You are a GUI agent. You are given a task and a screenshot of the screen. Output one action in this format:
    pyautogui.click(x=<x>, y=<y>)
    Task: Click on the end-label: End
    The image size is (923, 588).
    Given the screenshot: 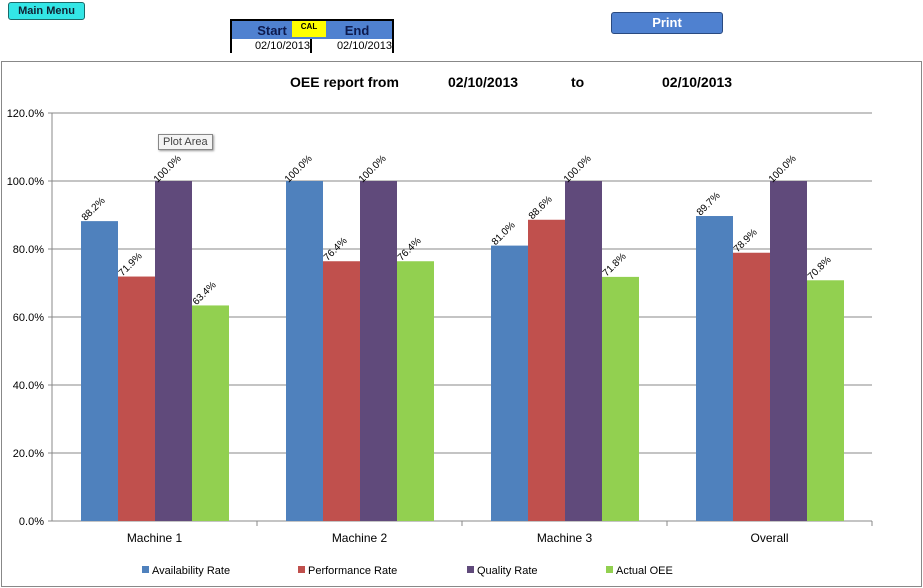 What is the action you would take?
    pyautogui.click(x=352, y=30)
    